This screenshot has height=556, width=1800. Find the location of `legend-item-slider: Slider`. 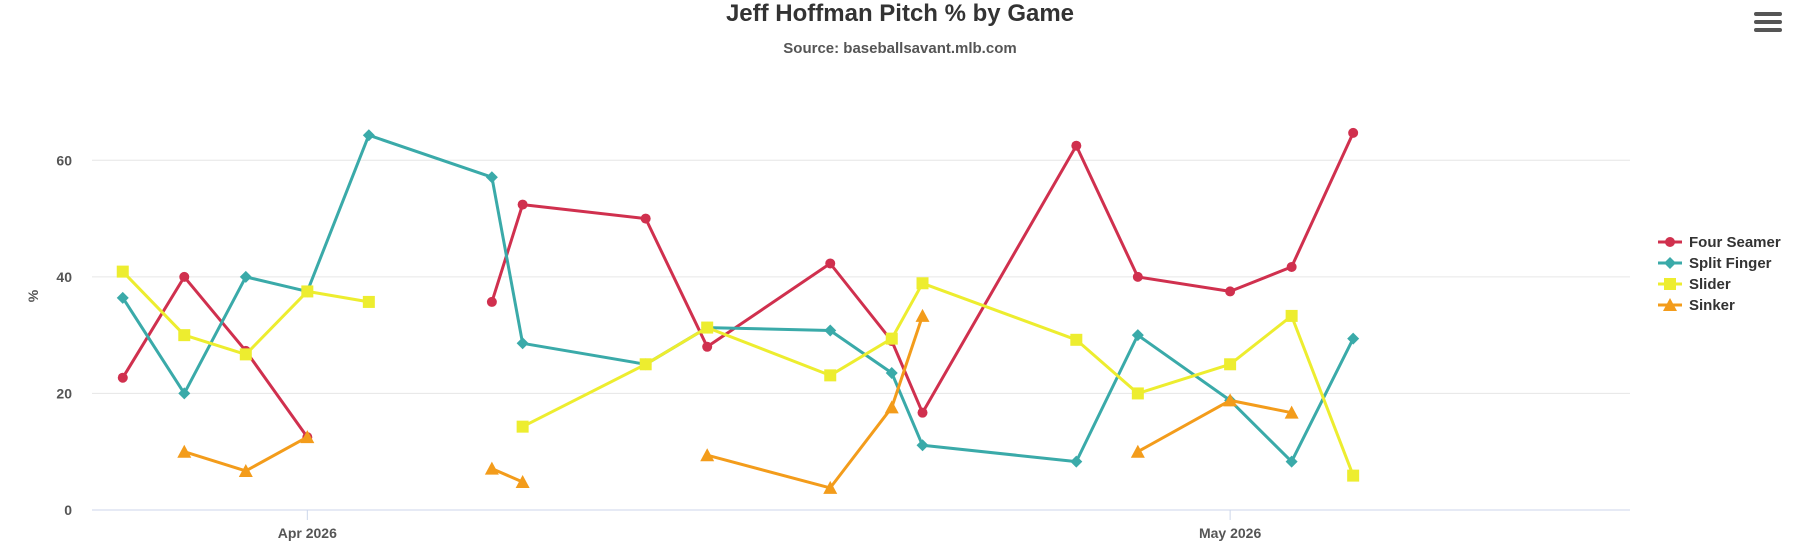

legend-item-slider: Slider is located at coordinates (1694, 284).